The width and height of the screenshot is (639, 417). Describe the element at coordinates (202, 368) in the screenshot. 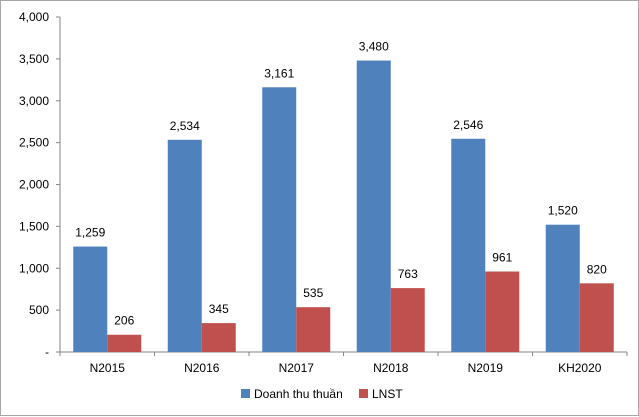

I see `x-tick-label: N2016` at that location.